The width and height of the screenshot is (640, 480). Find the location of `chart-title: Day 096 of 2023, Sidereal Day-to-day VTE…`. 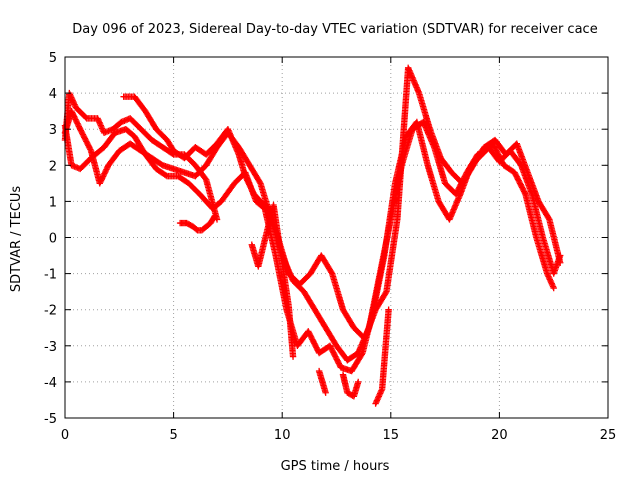

chart-title: Day 096 of 2023, Sidereal Day-to-day VTE… is located at coordinates (334, 29).